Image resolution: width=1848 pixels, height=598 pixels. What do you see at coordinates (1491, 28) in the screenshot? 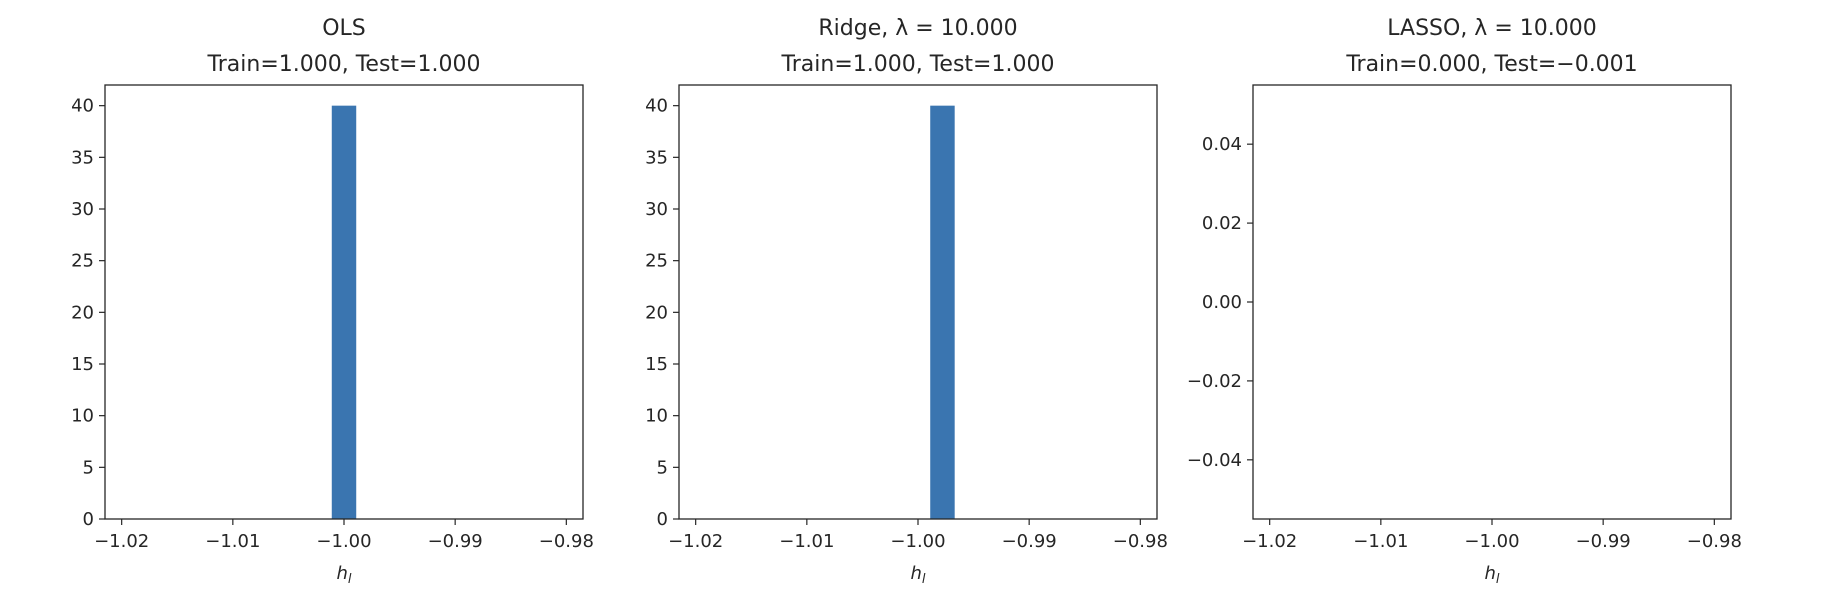
I see `chart-title: LASSO, λ = 10.000` at bounding box center [1491, 28].